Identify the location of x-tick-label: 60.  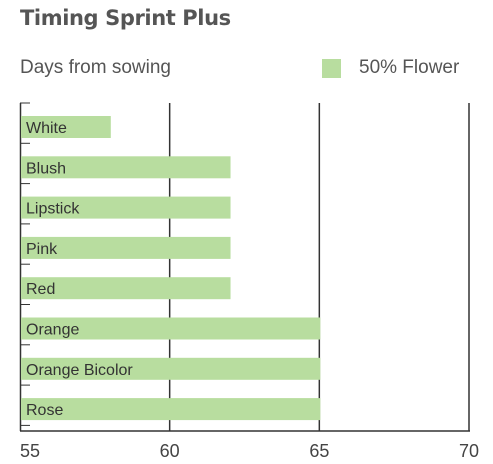
(170, 451).